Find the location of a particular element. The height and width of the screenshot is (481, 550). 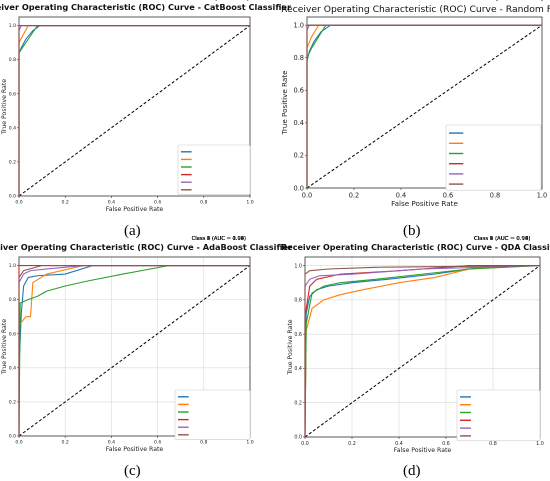

legend-label: Class 0 (AUC = 0.94) is located at coordinates (502, 239).